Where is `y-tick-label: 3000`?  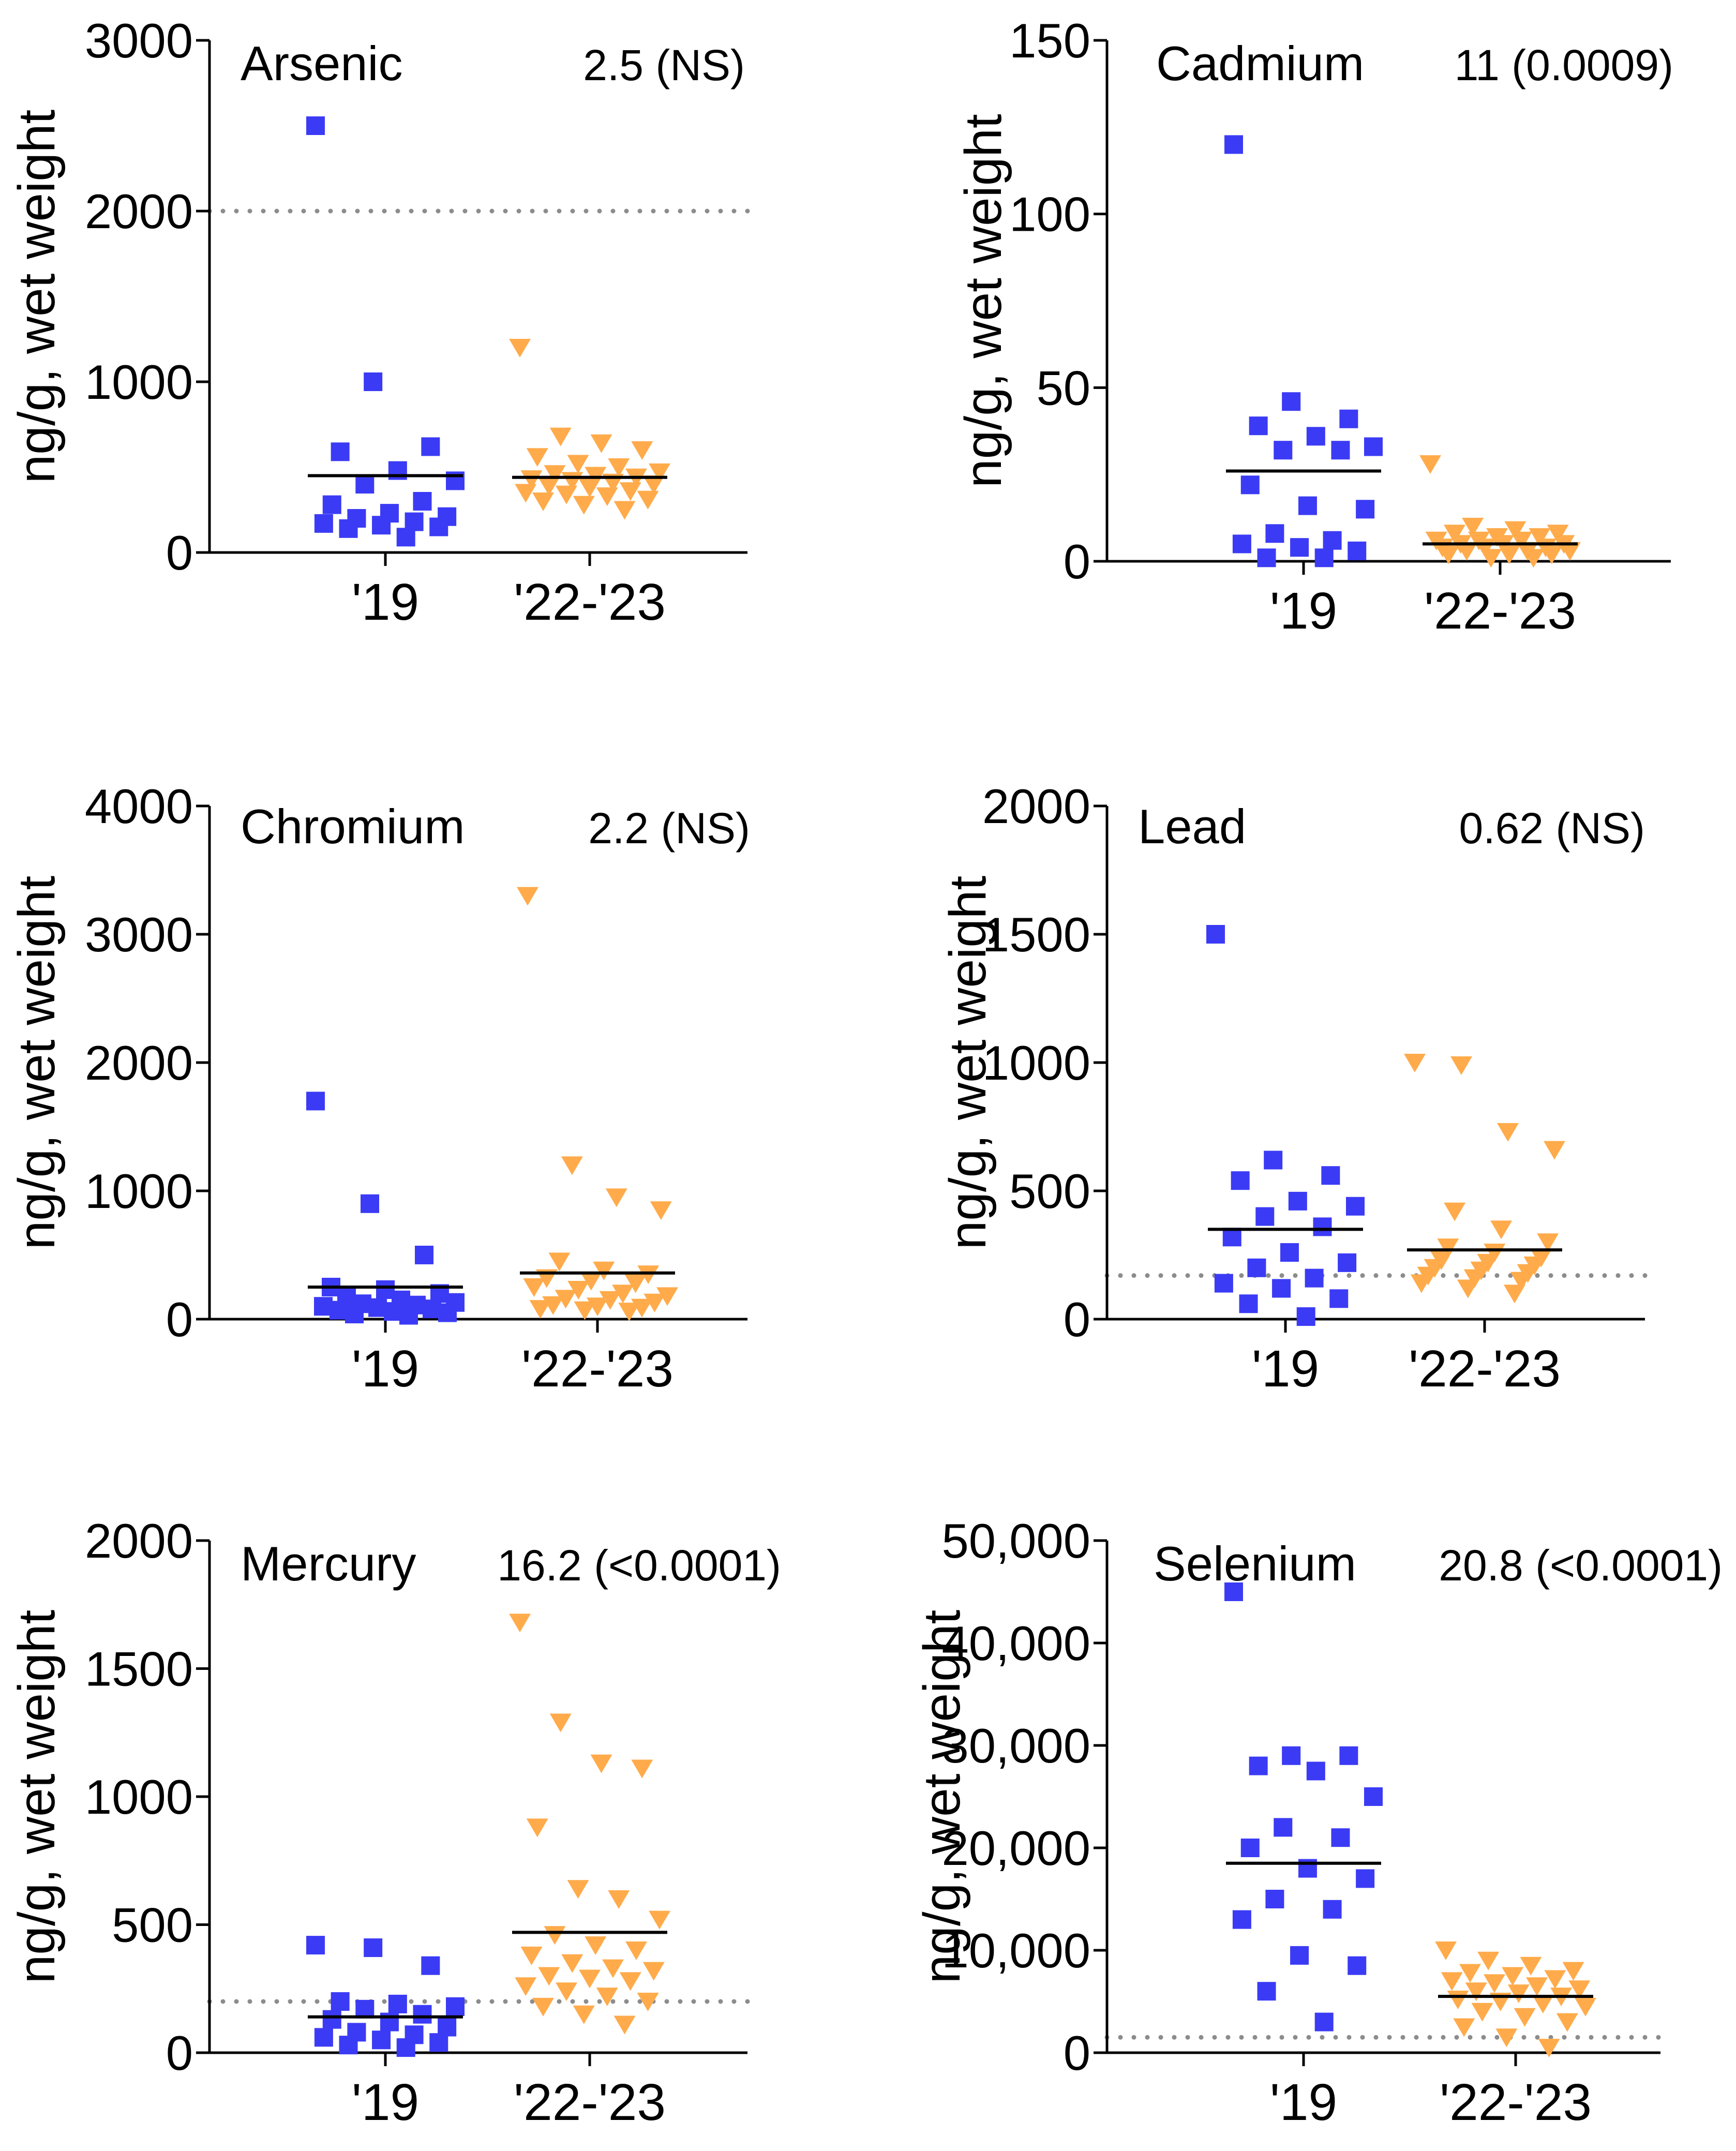
y-tick-label: 3000 is located at coordinates (139, 40).